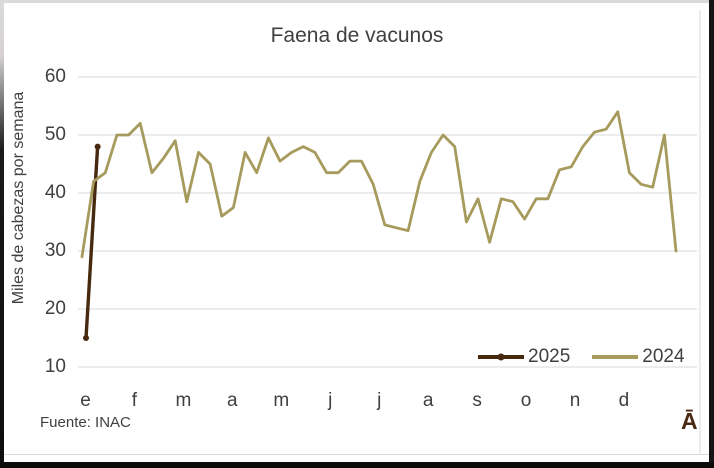 This screenshot has height=468, width=714. I want to click on x-tick-month-4: a, so click(232, 400).